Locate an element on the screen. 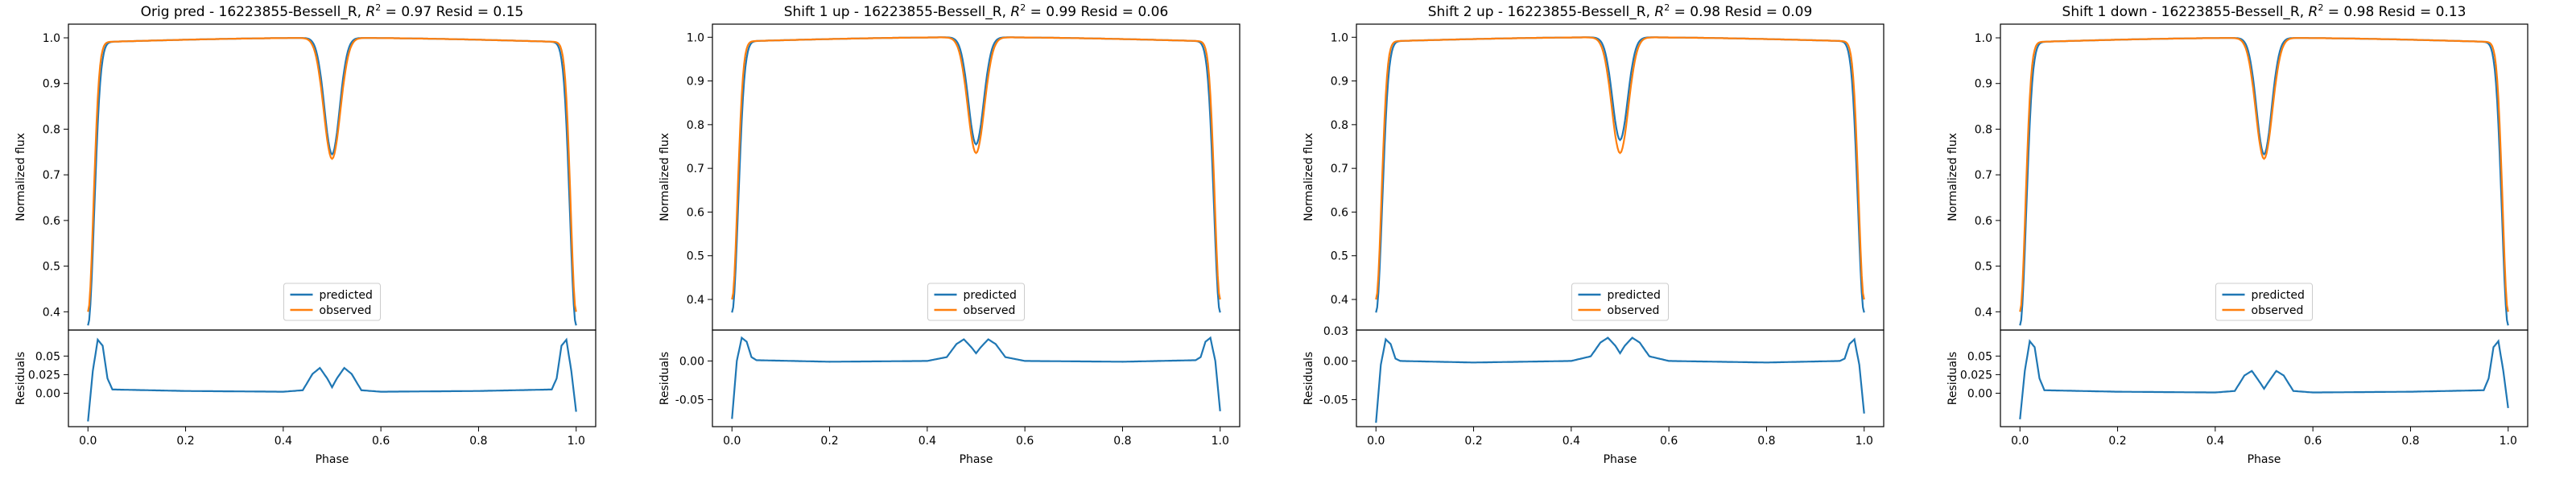 Image resolution: width=2576 pixels, height=483 pixels. title-prefix: Shift 2 up - 16223855-Bessell_R, is located at coordinates (1541, 12).